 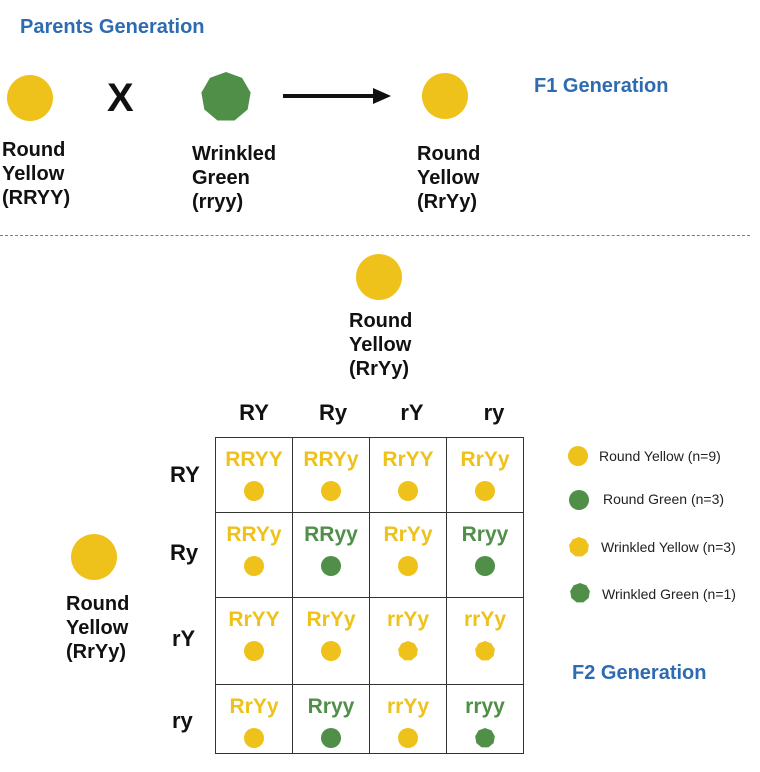 What do you see at coordinates (333, 412) in the screenshot?
I see `col-gamete-2: Ry` at bounding box center [333, 412].